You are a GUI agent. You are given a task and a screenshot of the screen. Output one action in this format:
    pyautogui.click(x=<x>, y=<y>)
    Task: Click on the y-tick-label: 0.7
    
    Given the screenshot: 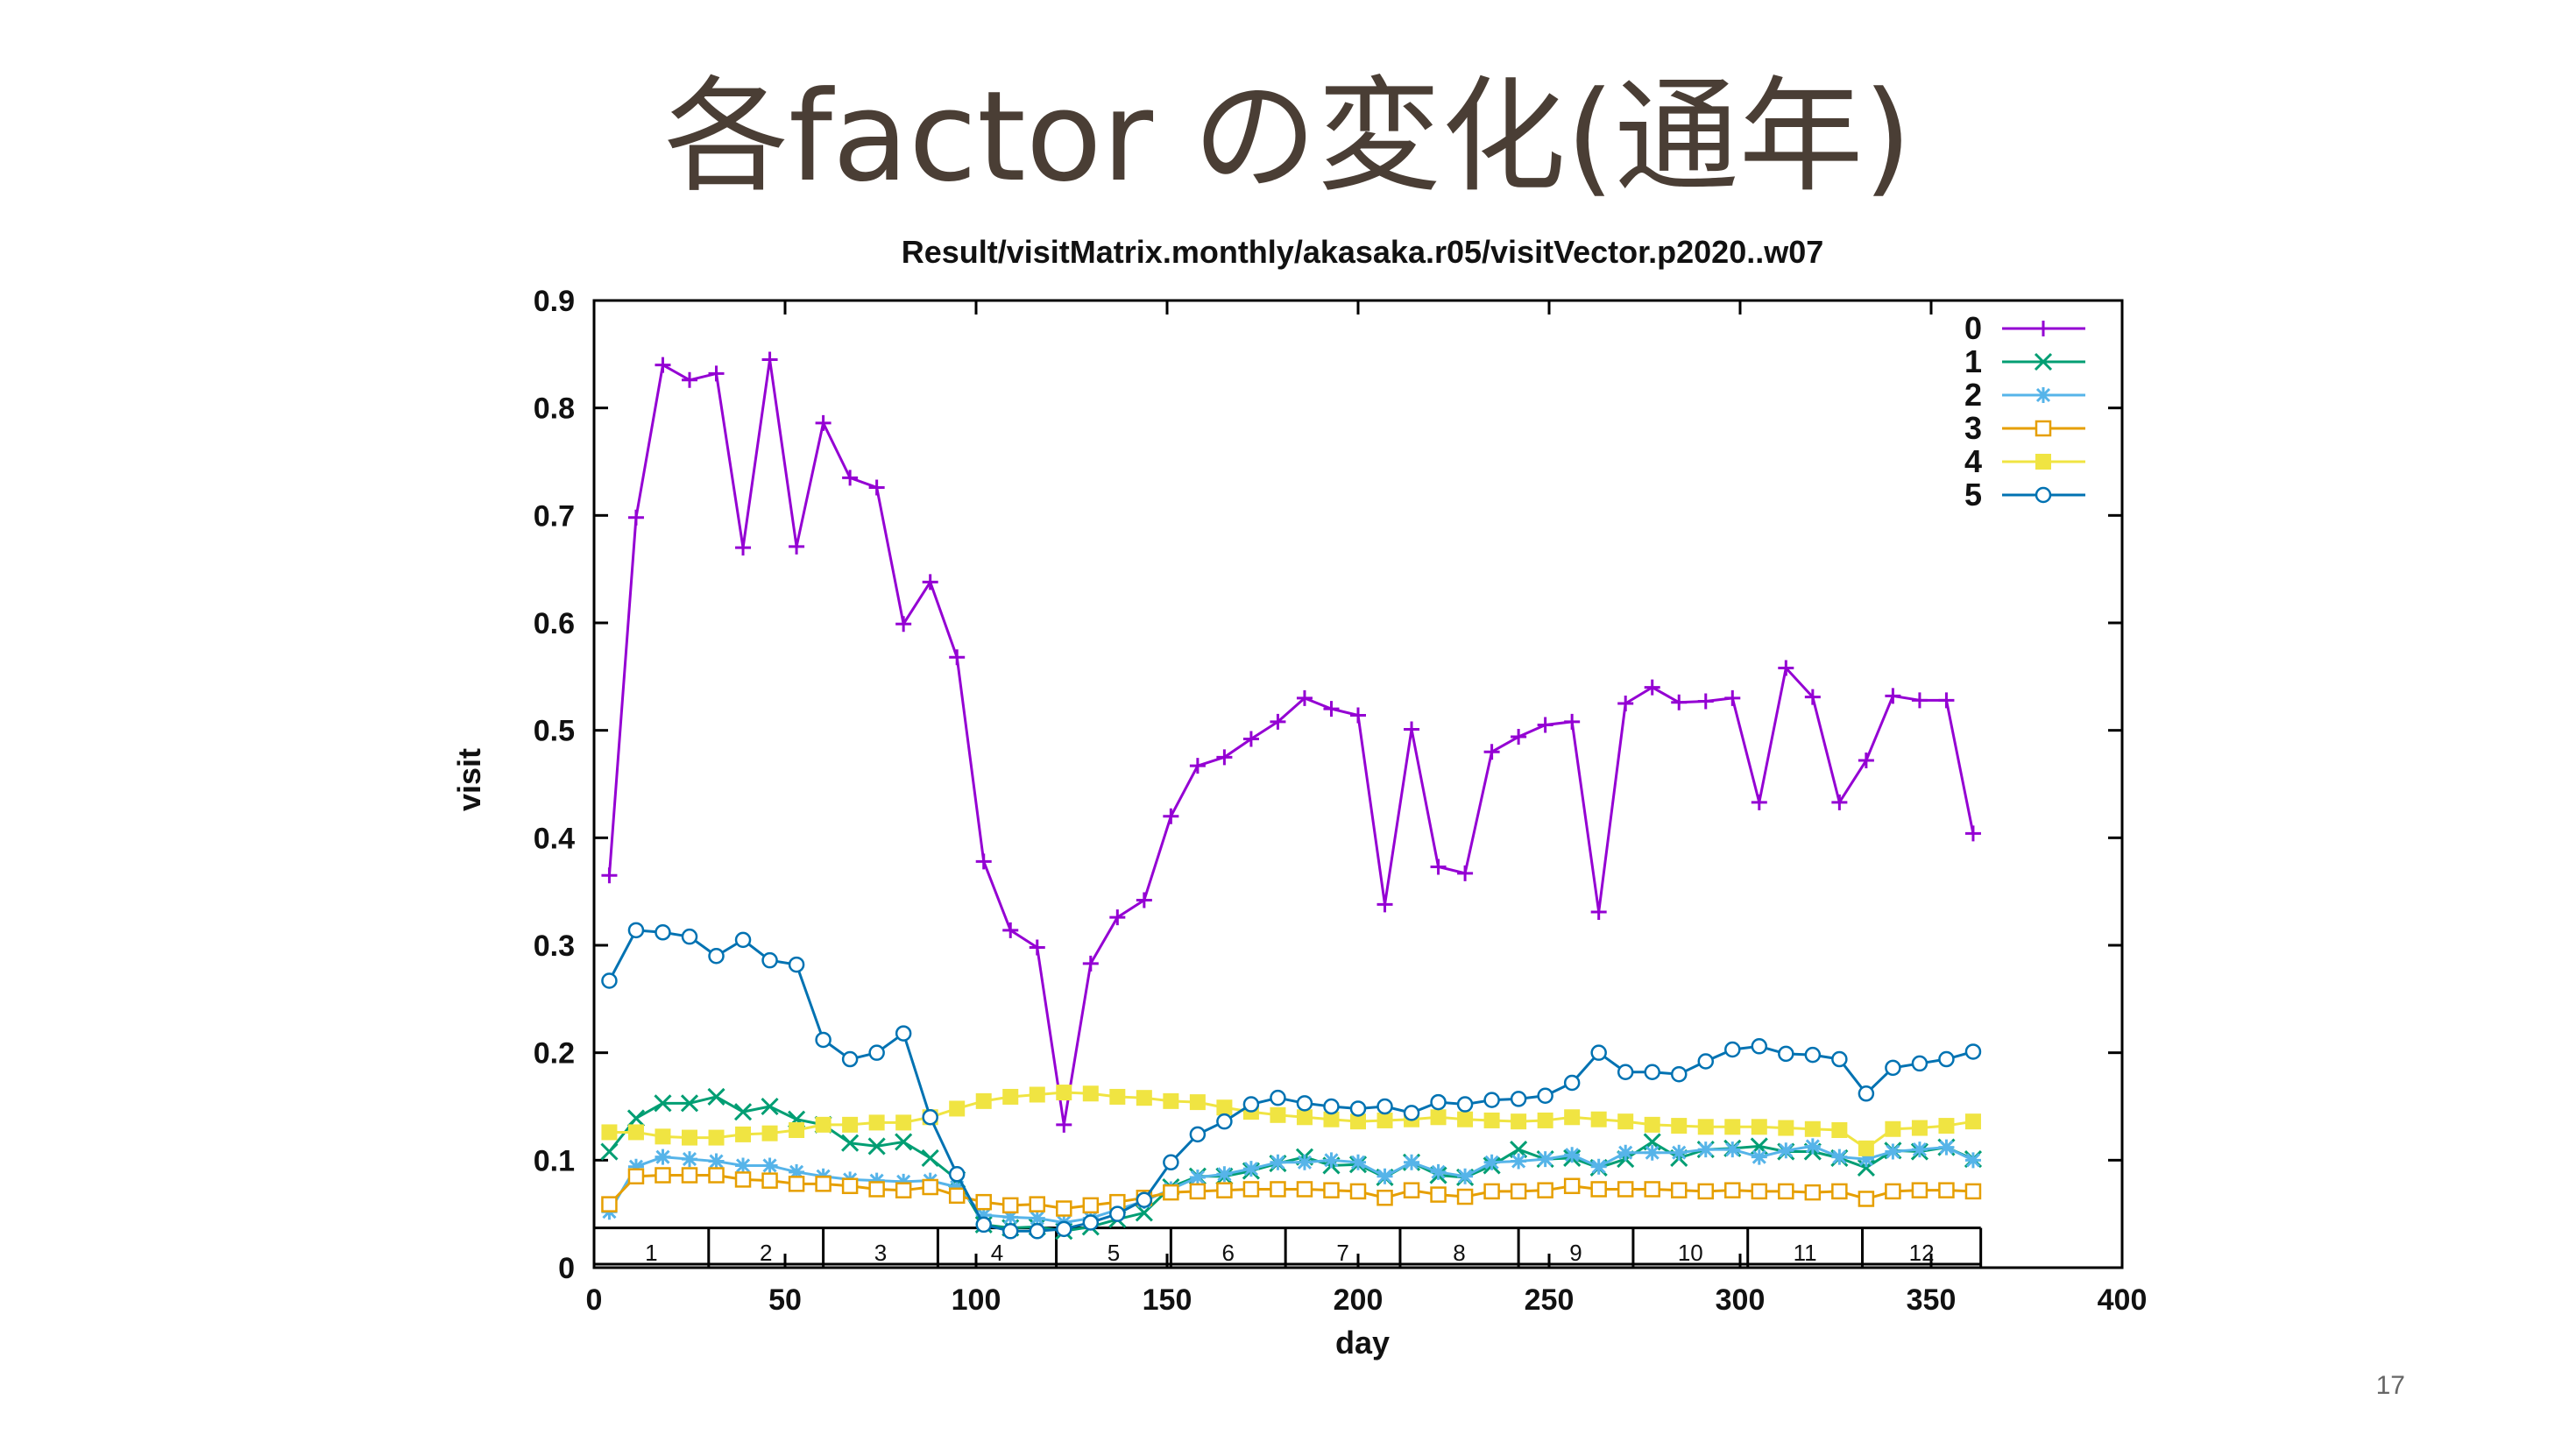 What is the action you would take?
    pyautogui.click(x=554, y=516)
    